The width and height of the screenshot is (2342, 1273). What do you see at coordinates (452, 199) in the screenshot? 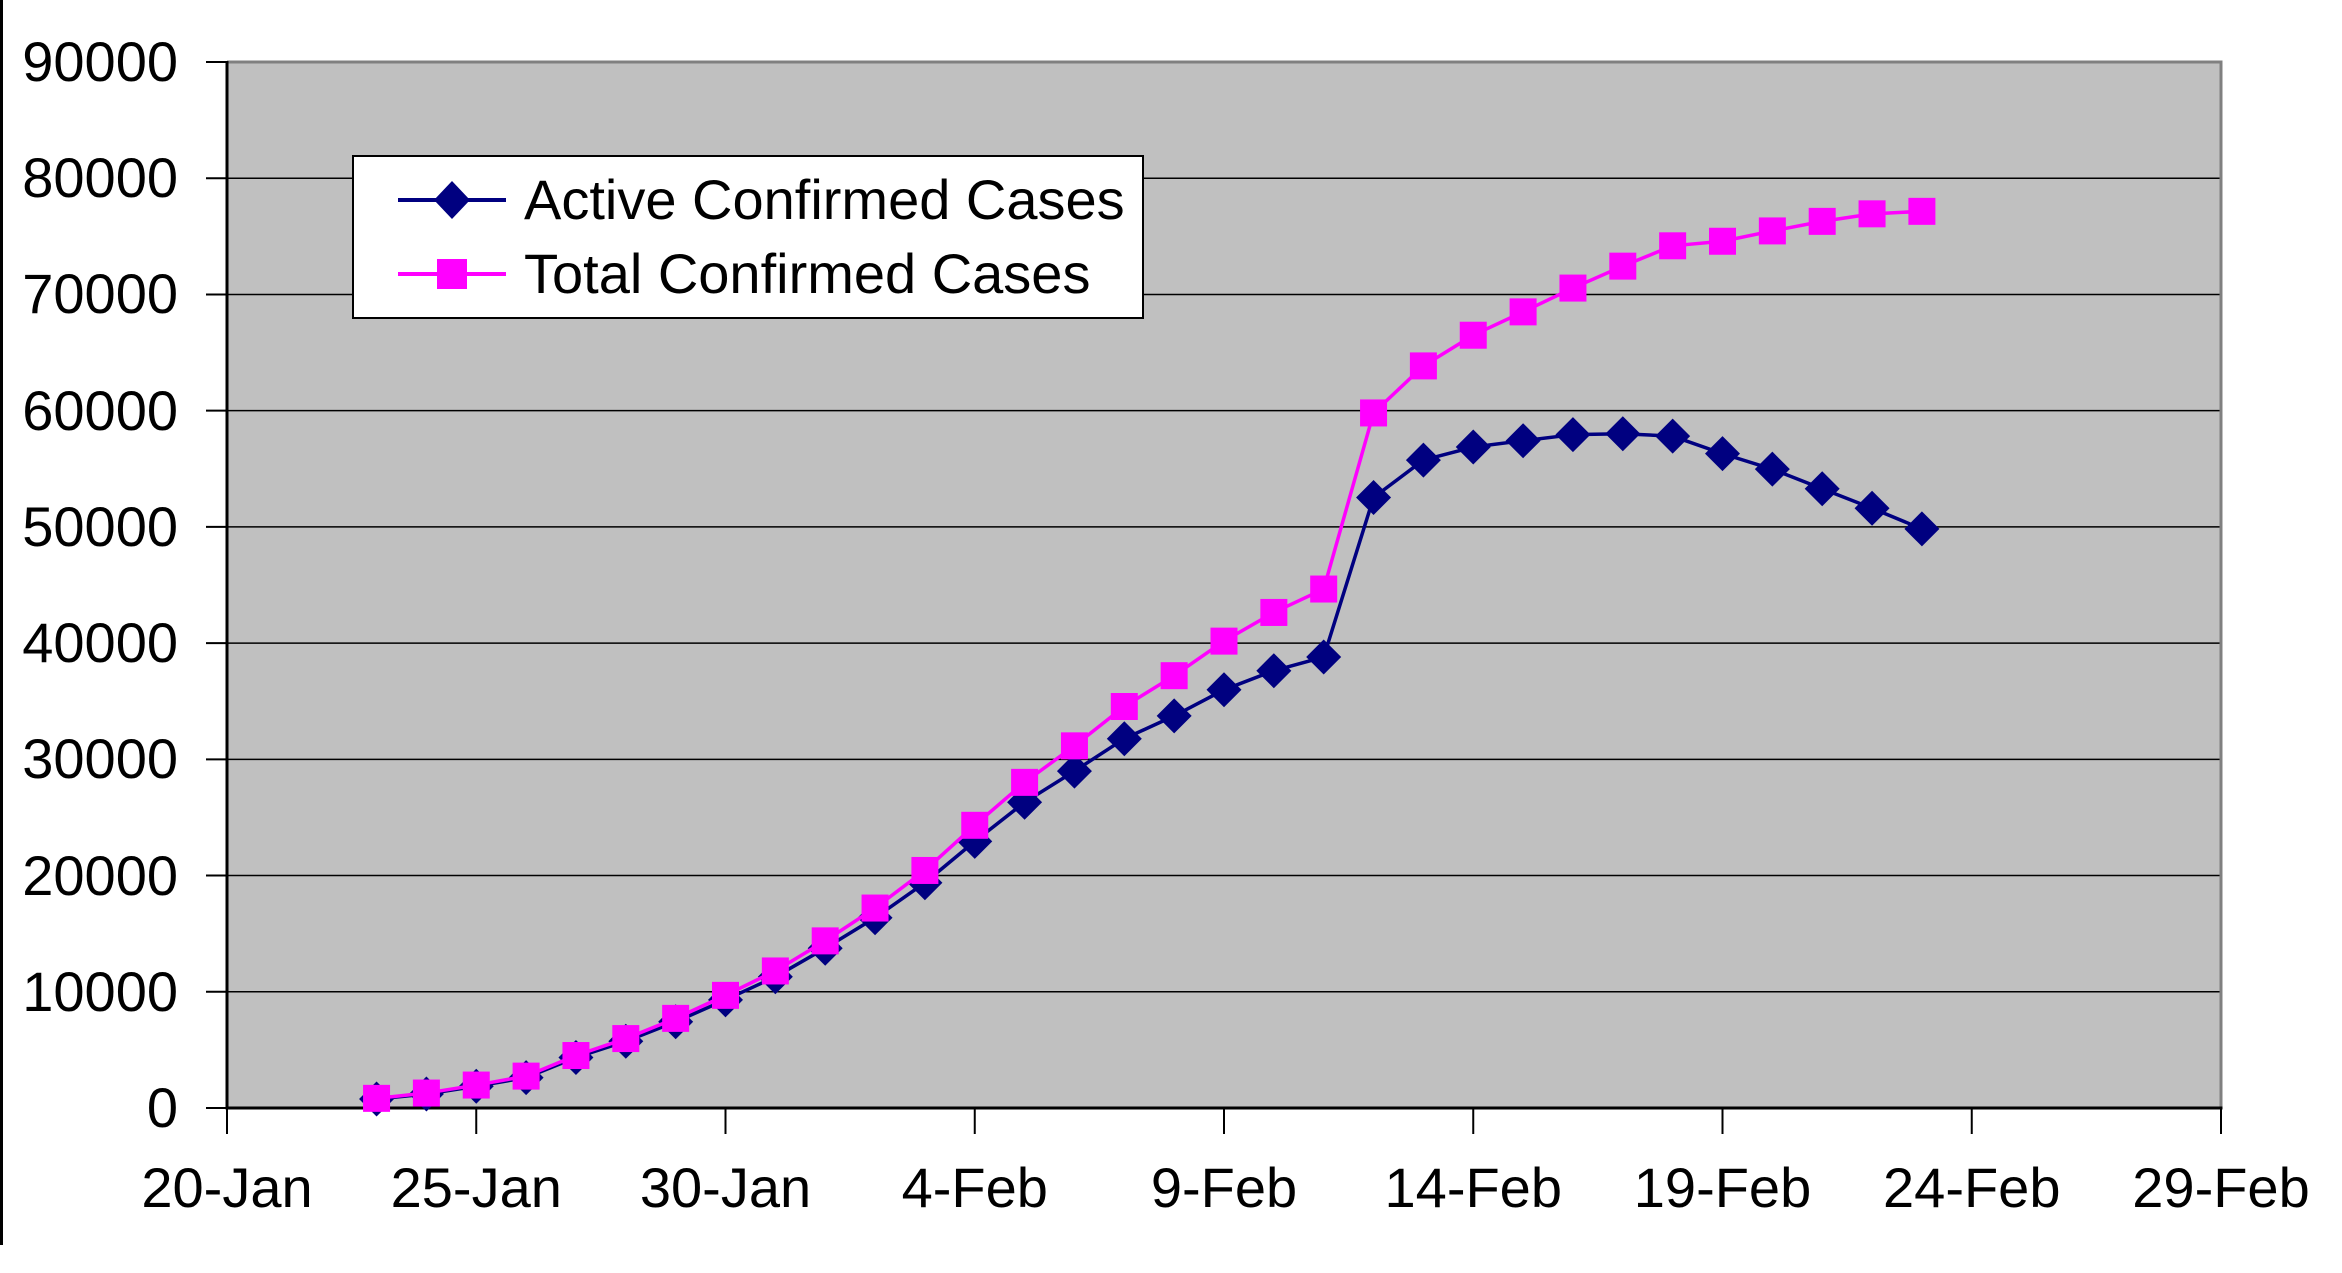
I see `active-series-diamond-icon` at bounding box center [452, 199].